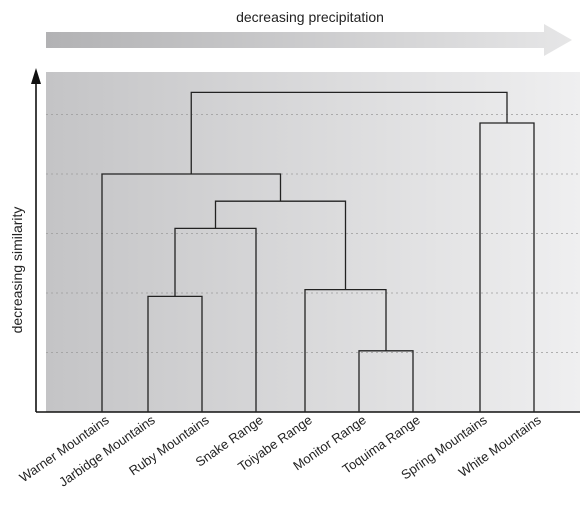  Describe the element at coordinates (309, 40) in the screenshot. I see `precipitation-arrow` at that location.